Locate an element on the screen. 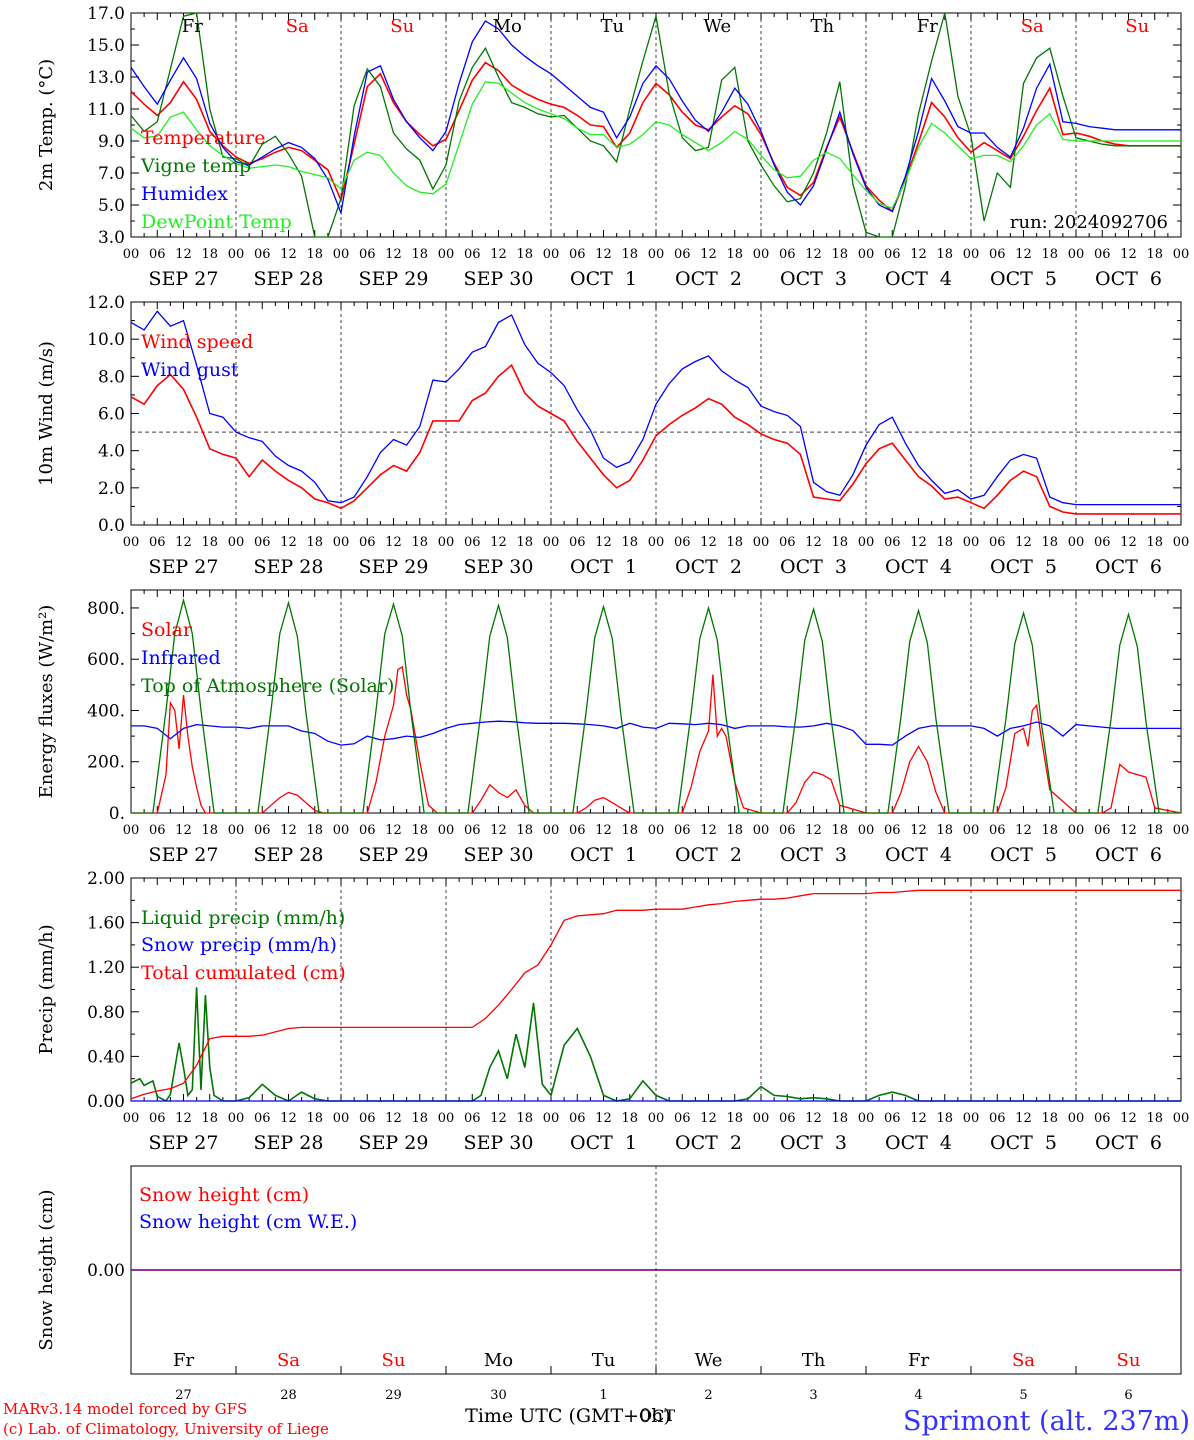 This screenshot has height=1440, width=1194. bottom-day-label: Sa is located at coordinates (288, 1360).